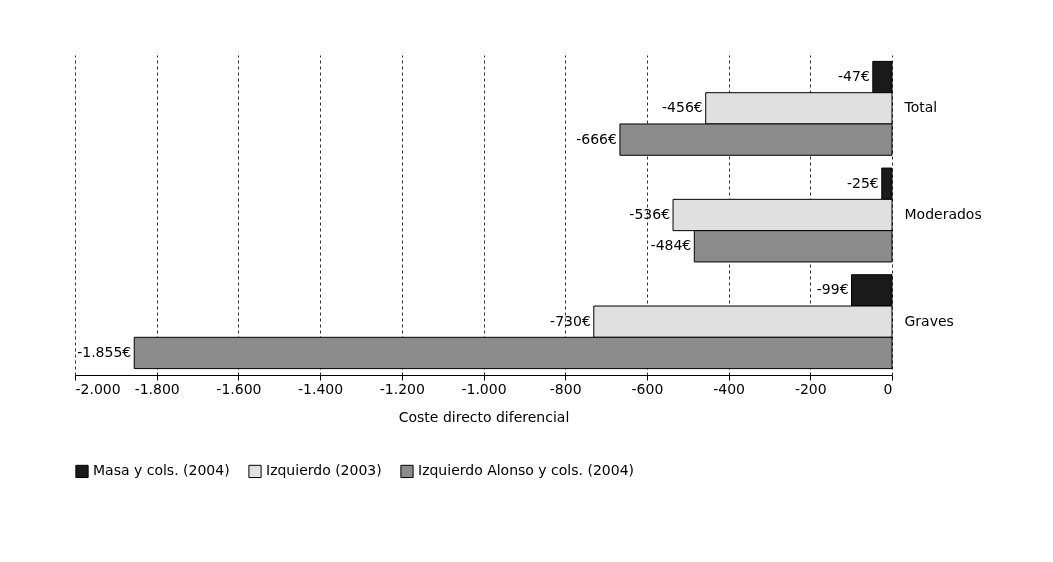 The height and width of the screenshot is (562, 1053). What do you see at coordinates (324, 470) in the screenshot?
I see `legend-label: Izquierdo (2003)` at bounding box center [324, 470].